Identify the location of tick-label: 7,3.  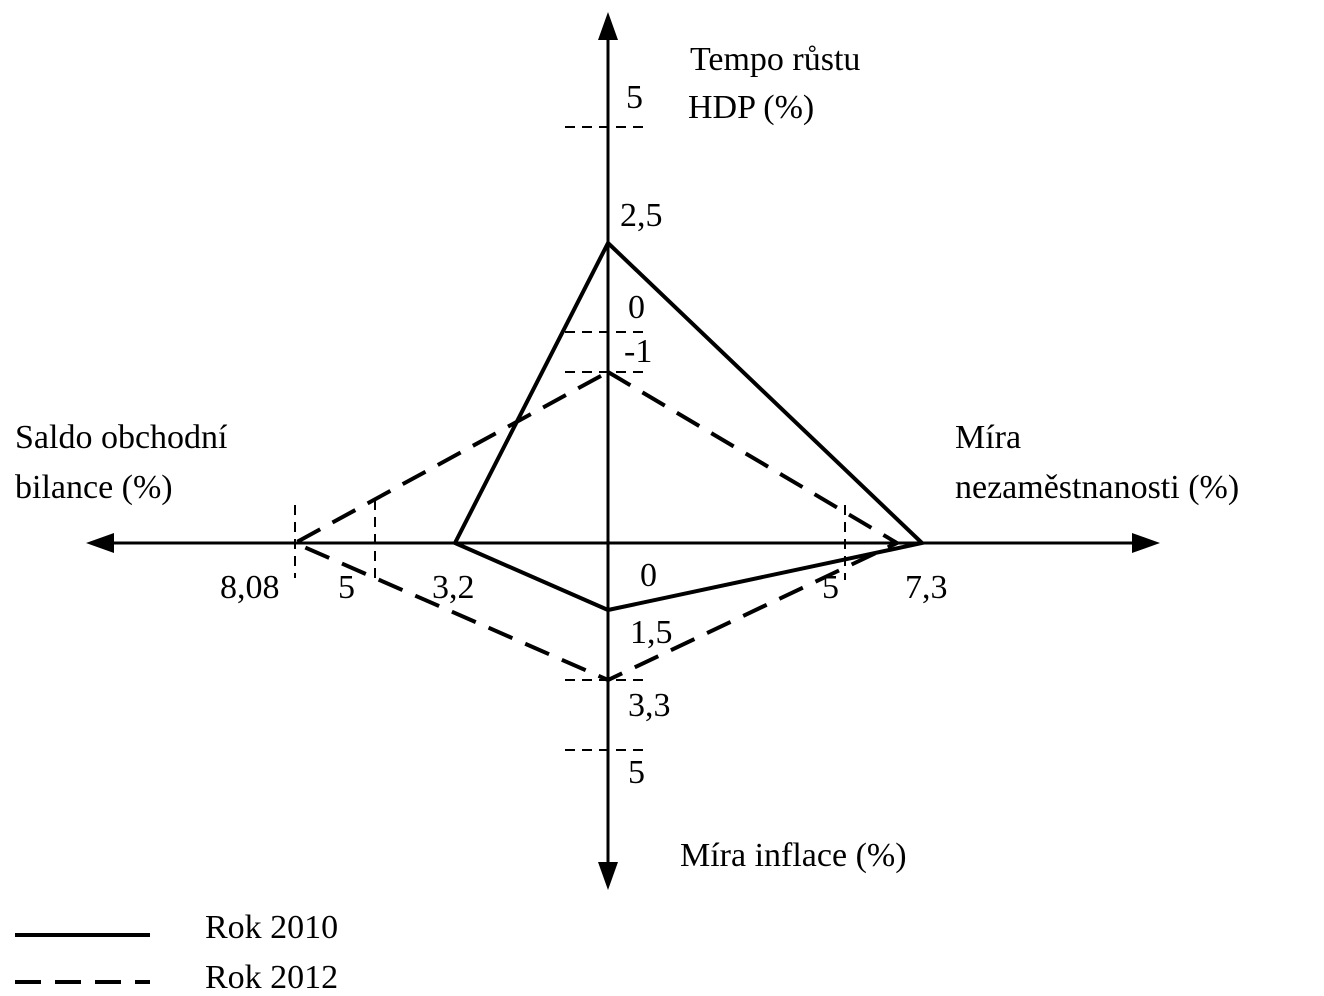
(926, 587).